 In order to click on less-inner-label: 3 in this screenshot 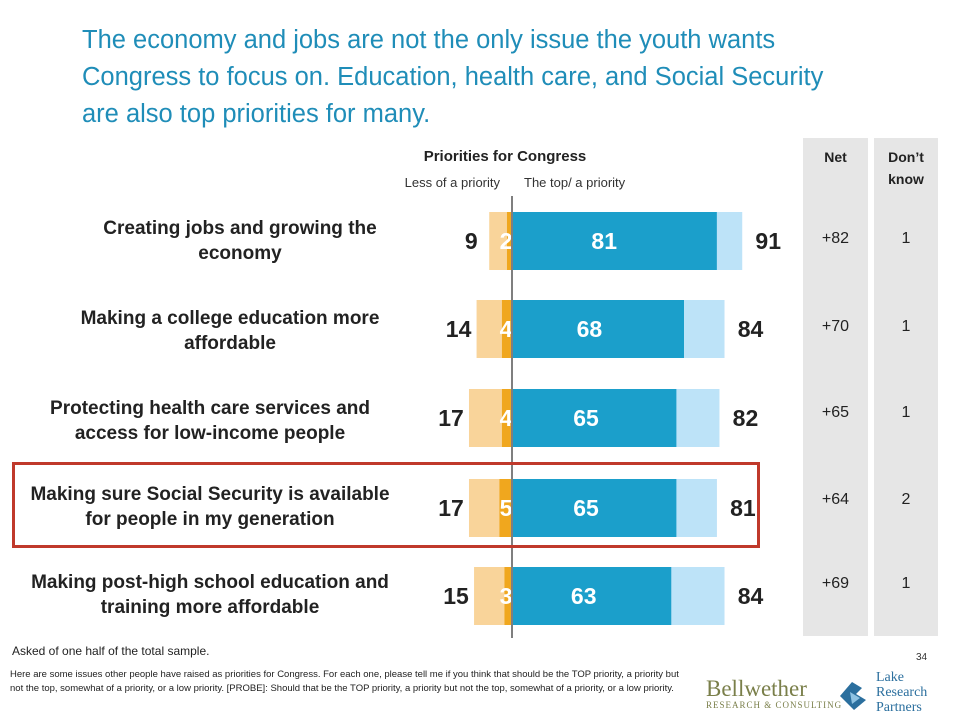, I will do `click(506, 596)`.